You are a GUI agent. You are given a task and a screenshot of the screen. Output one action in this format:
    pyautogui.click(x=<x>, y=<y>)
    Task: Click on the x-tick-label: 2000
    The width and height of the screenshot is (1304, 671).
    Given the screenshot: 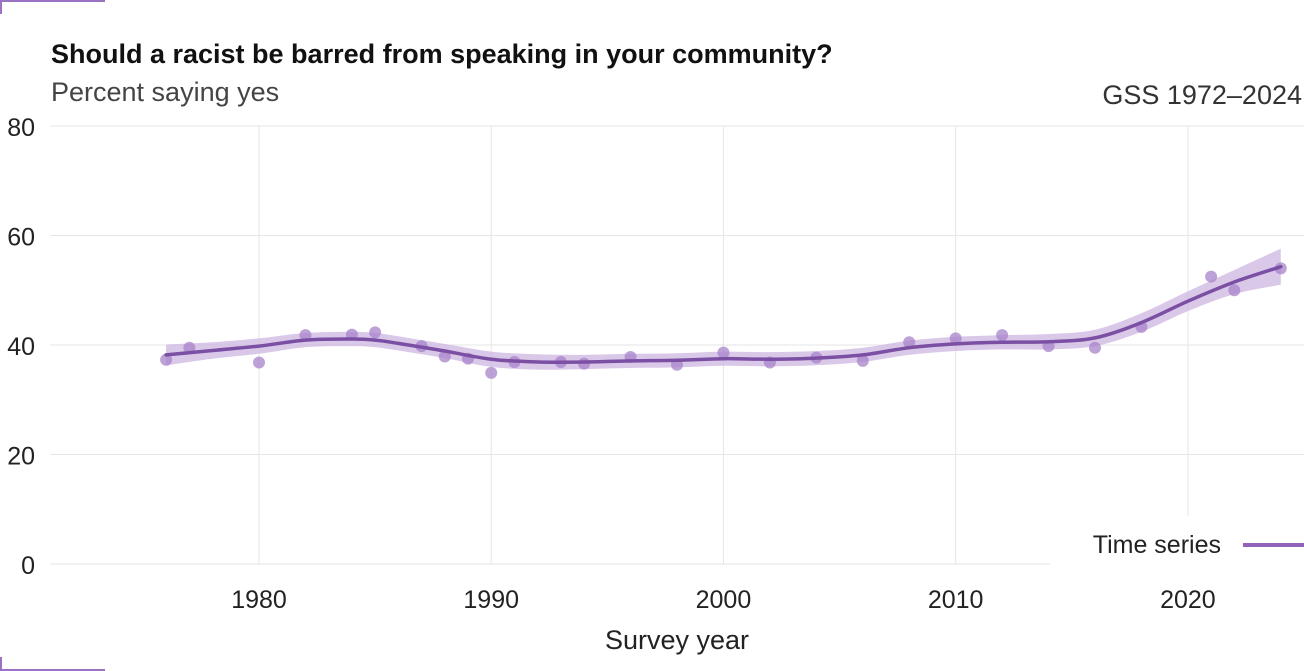 What is the action you would take?
    pyautogui.click(x=724, y=600)
    